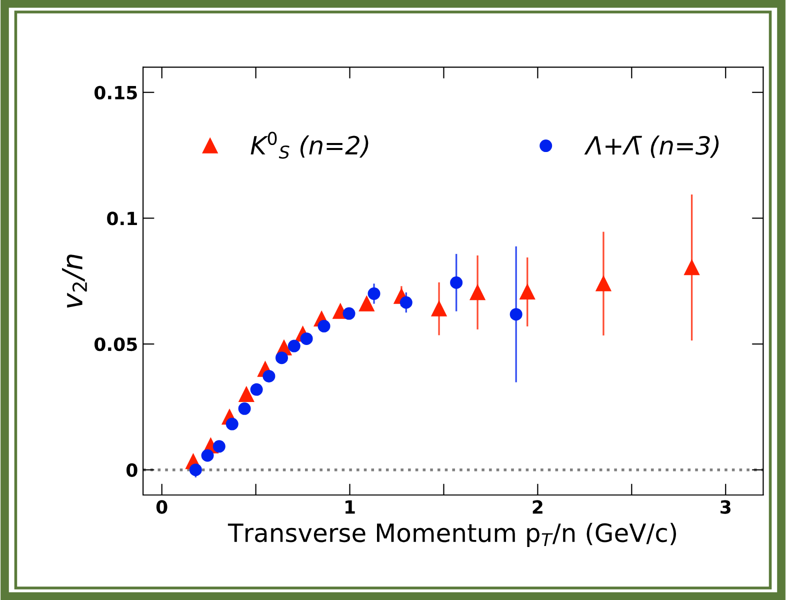  What do you see at coordinates (132, 470) in the screenshot?
I see `y-tick-label: 0` at bounding box center [132, 470].